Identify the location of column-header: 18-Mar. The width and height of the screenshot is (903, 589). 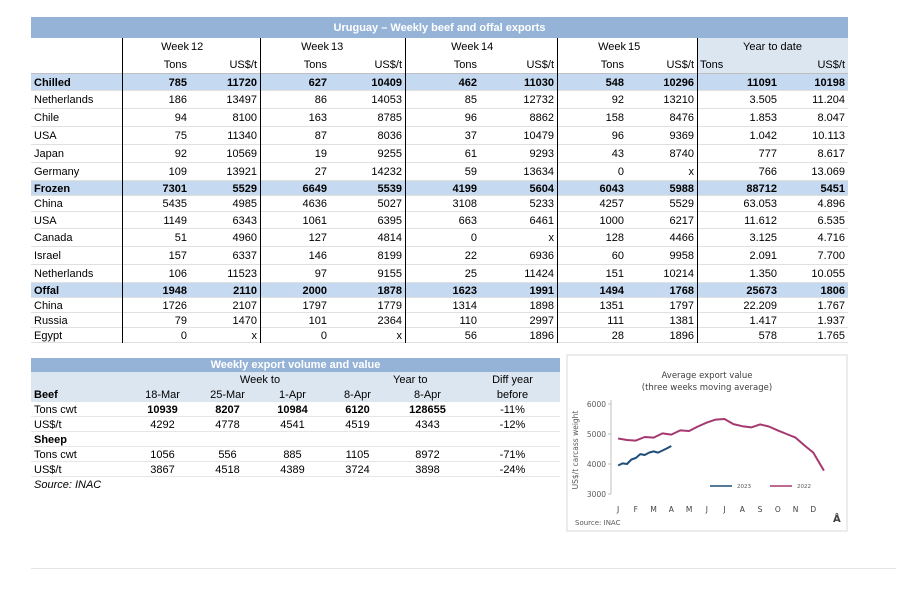
(162, 394).